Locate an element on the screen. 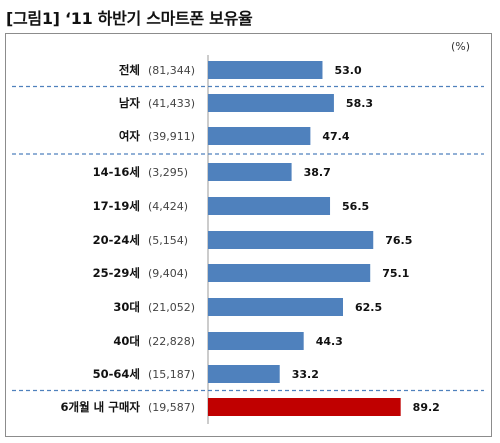 The height and width of the screenshot is (443, 500). sample-size-label: (19,587) is located at coordinates (171, 407).